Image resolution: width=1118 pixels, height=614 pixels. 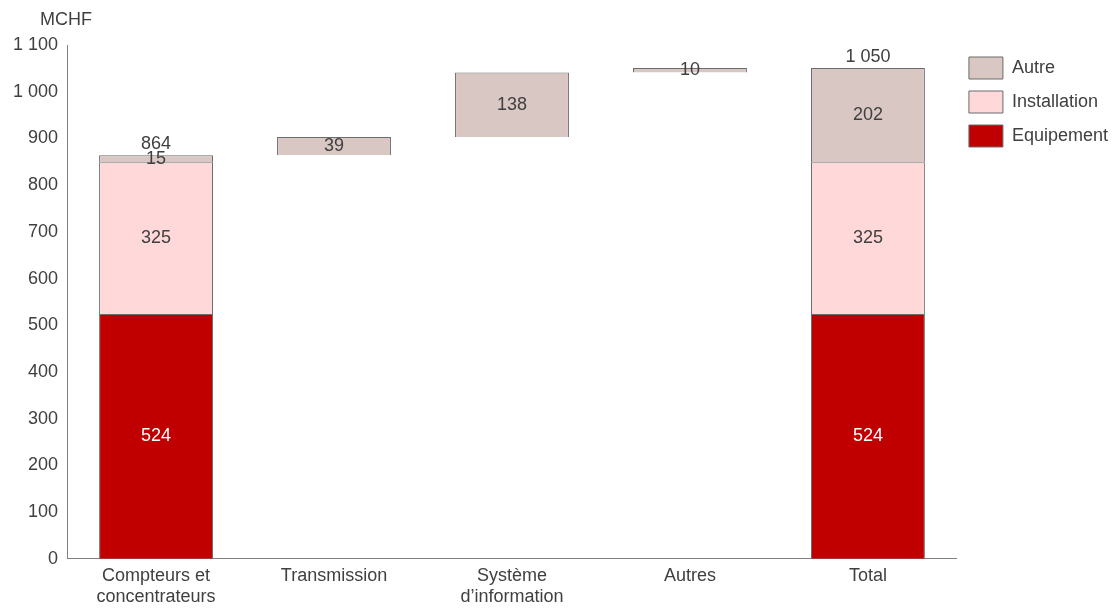 I want to click on data-label: 138, so click(x=512, y=103).